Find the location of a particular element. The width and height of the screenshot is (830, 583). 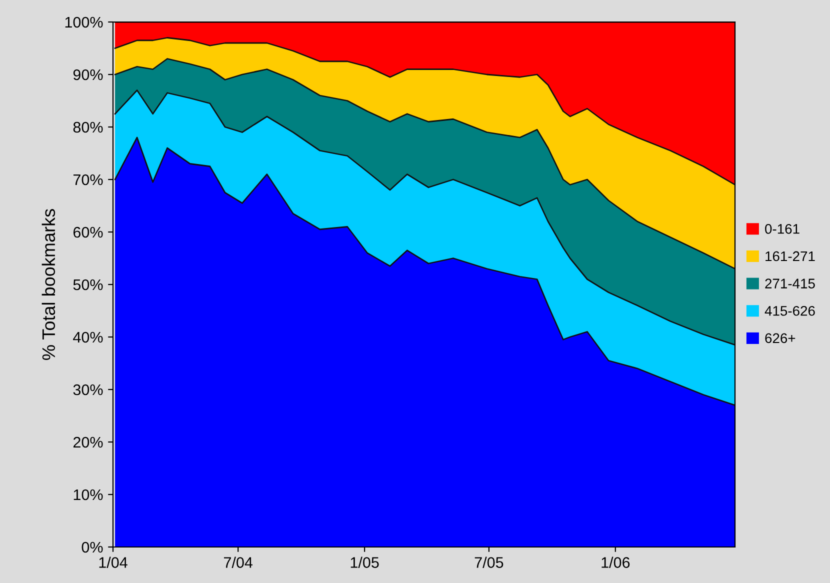

legend-label: 271-415 is located at coordinates (790, 283).